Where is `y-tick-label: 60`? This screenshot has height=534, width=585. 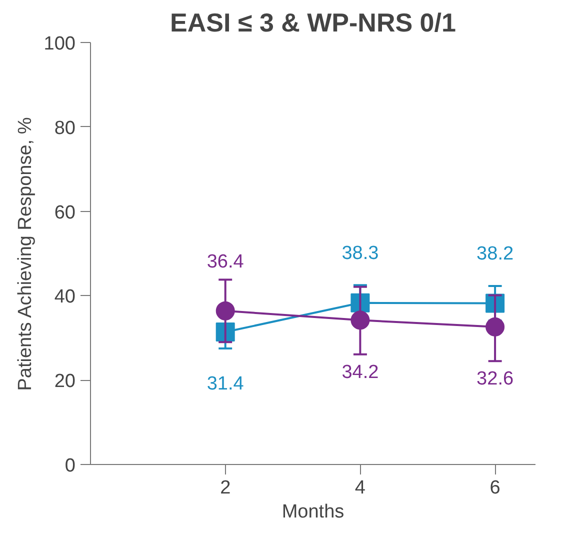 y-tick-label: 60 is located at coordinates (65, 213).